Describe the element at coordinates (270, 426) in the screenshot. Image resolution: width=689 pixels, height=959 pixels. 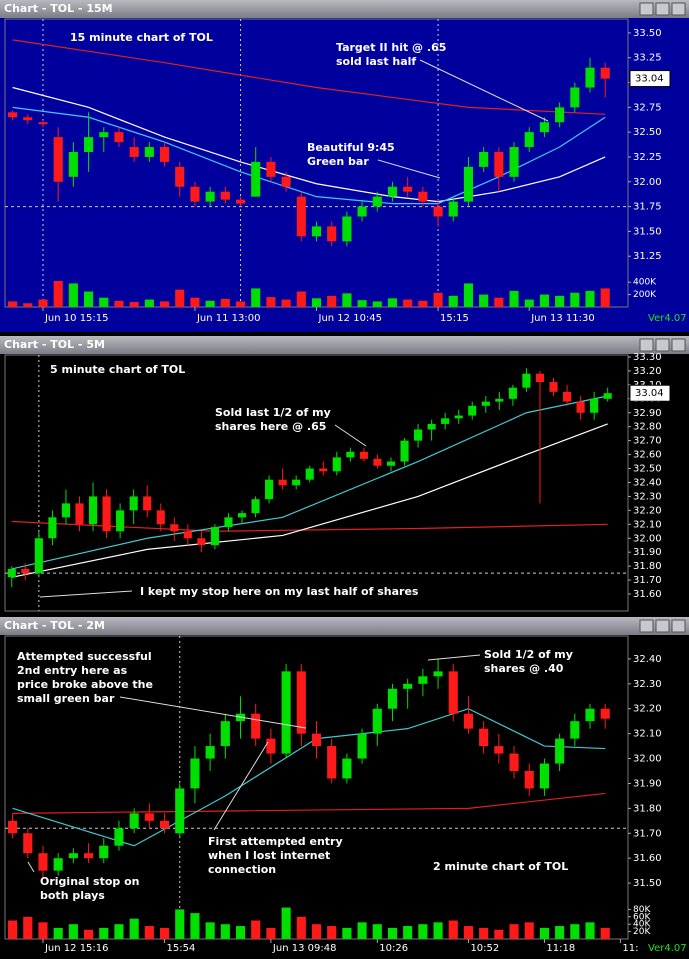
I see `annotation: shares here @ .65` at that location.